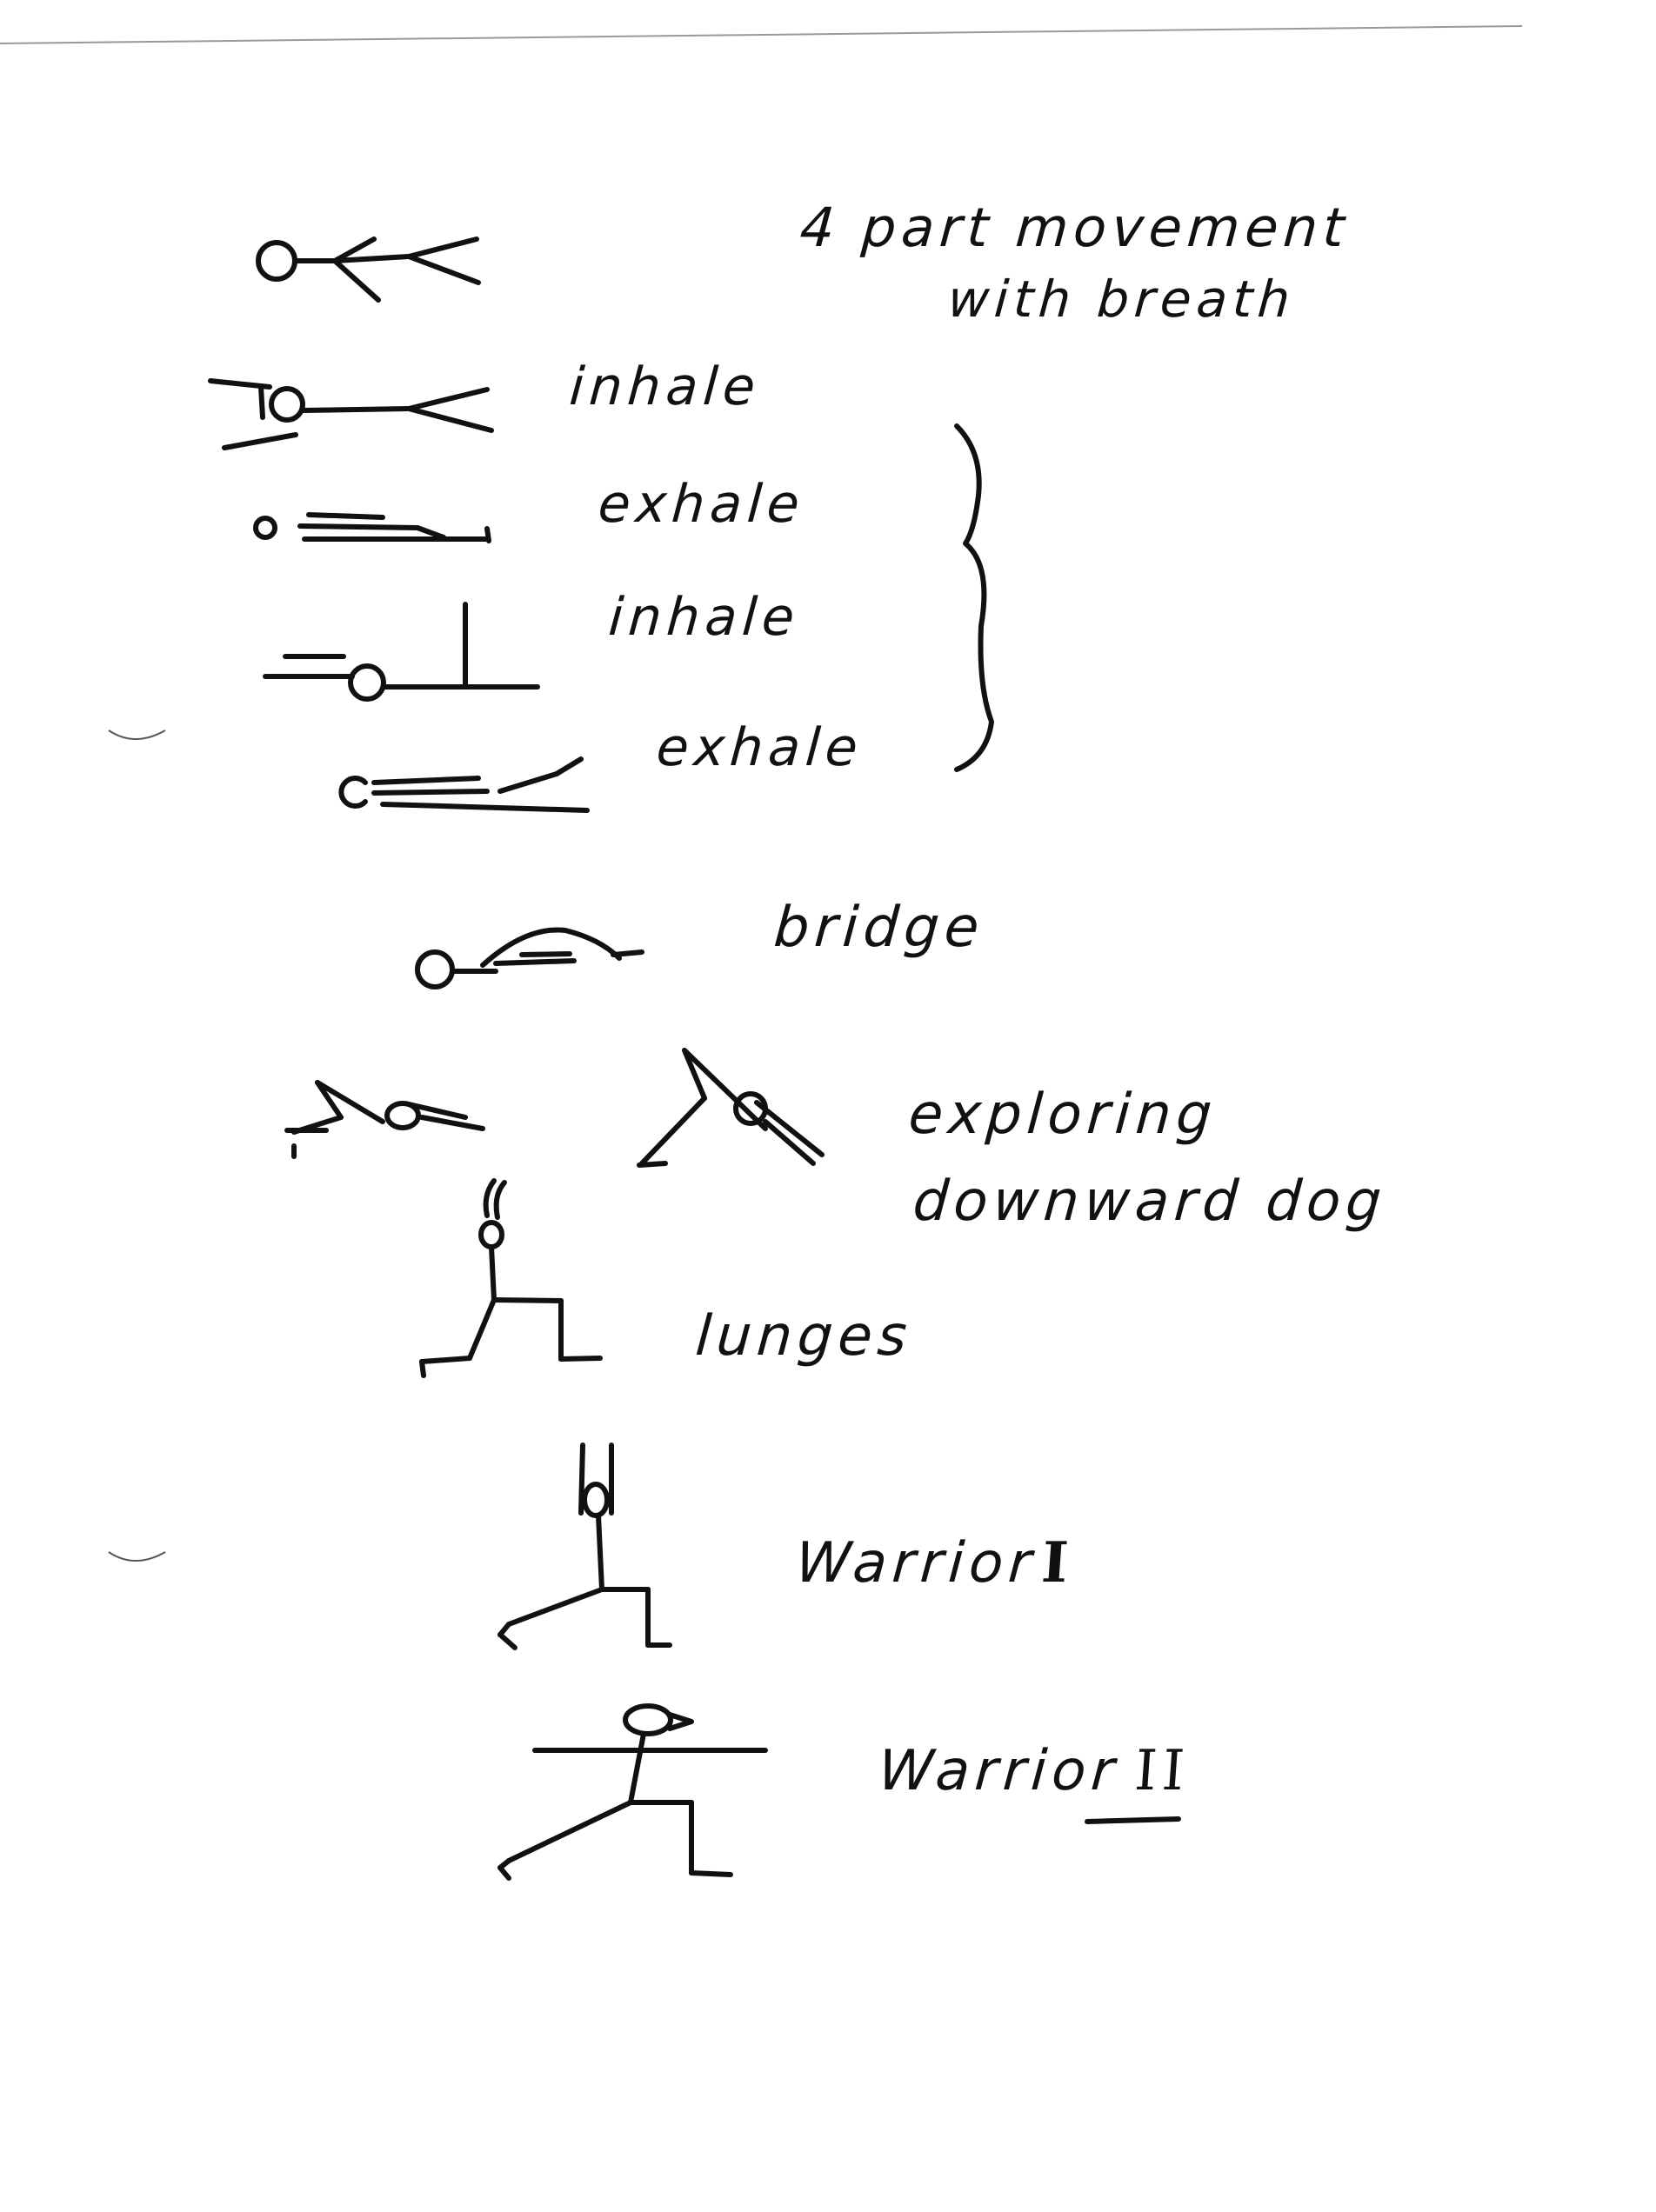  Describe the element at coordinates (529, 958) in the screenshot. I see `figure-bridge` at that location.